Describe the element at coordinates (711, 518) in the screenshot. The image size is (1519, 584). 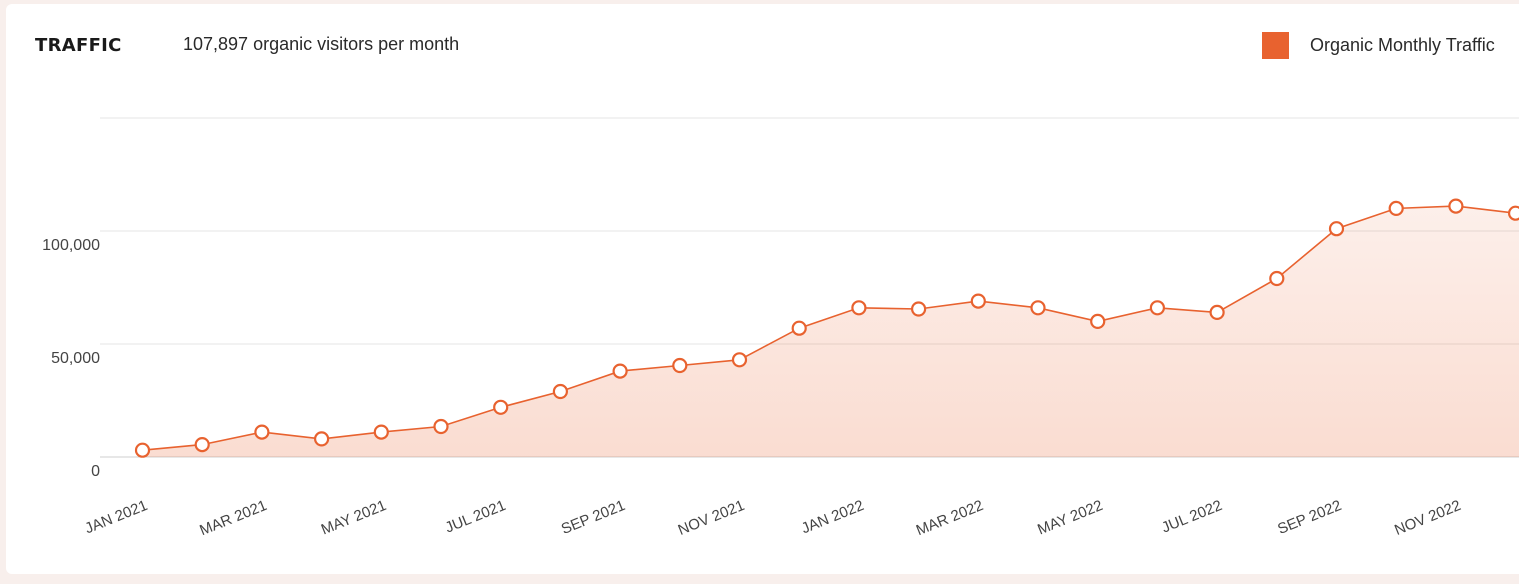
I see `x-tick-label: NOV 2021` at that location.